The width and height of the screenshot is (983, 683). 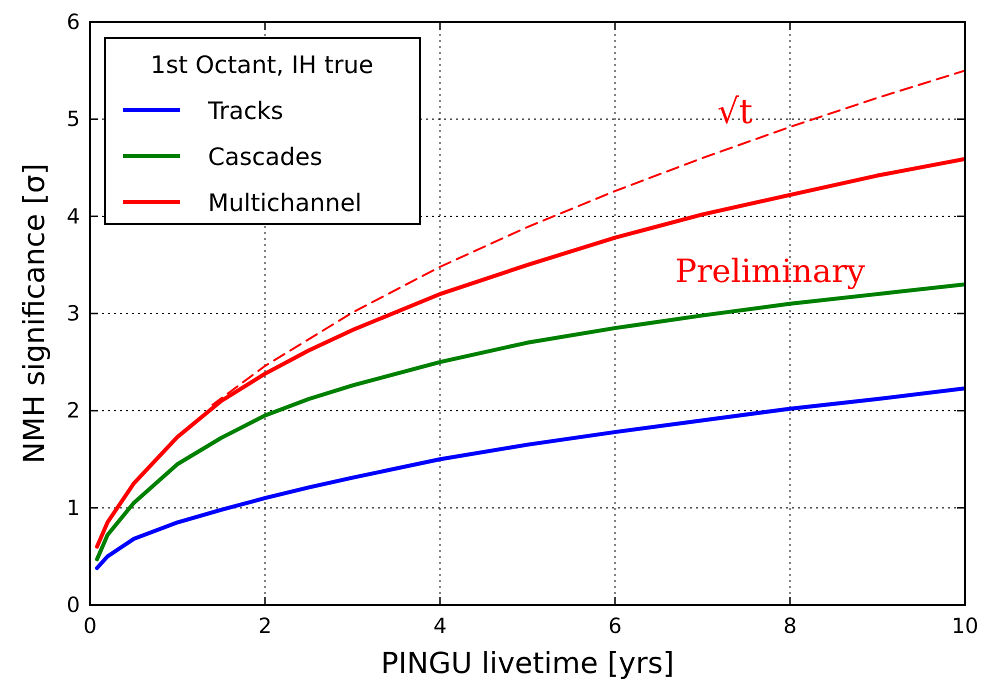 I want to click on annotation: √t, so click(x=735, y=112).